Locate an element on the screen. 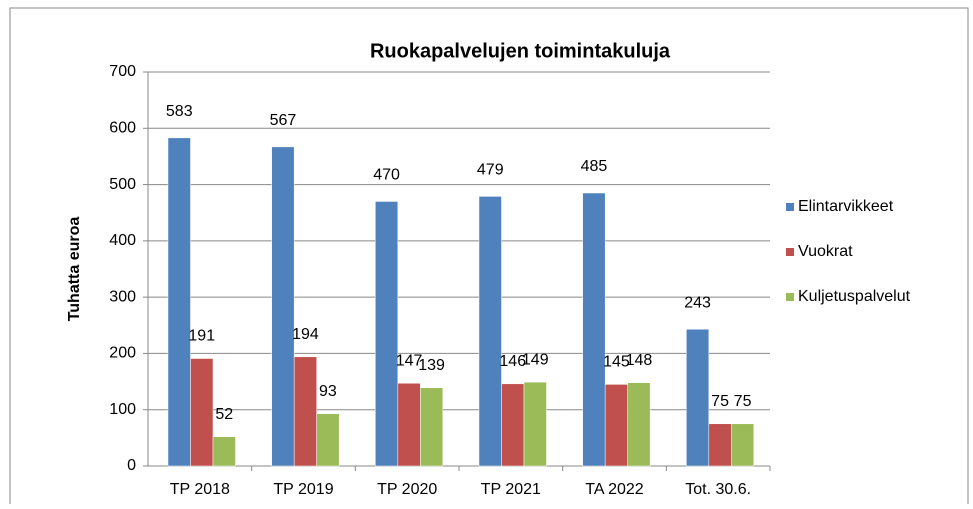 This screenshot has width=973, height=509. data-label: 243 is located at coordinates (697, 302).